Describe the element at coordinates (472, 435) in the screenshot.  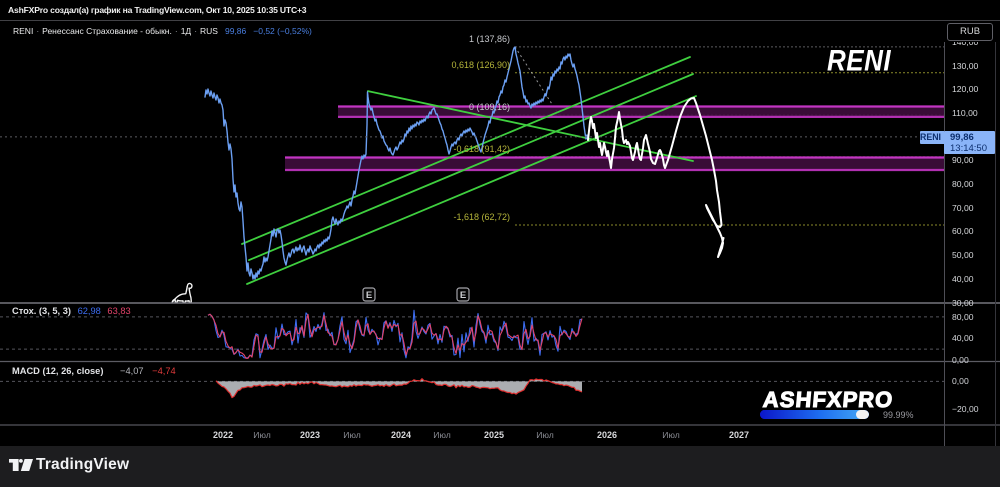
I see `time-axis: 2022 Июл 2023 Июл 2024 Июл 2025 Июл 2026 Июл 2027` at that location.